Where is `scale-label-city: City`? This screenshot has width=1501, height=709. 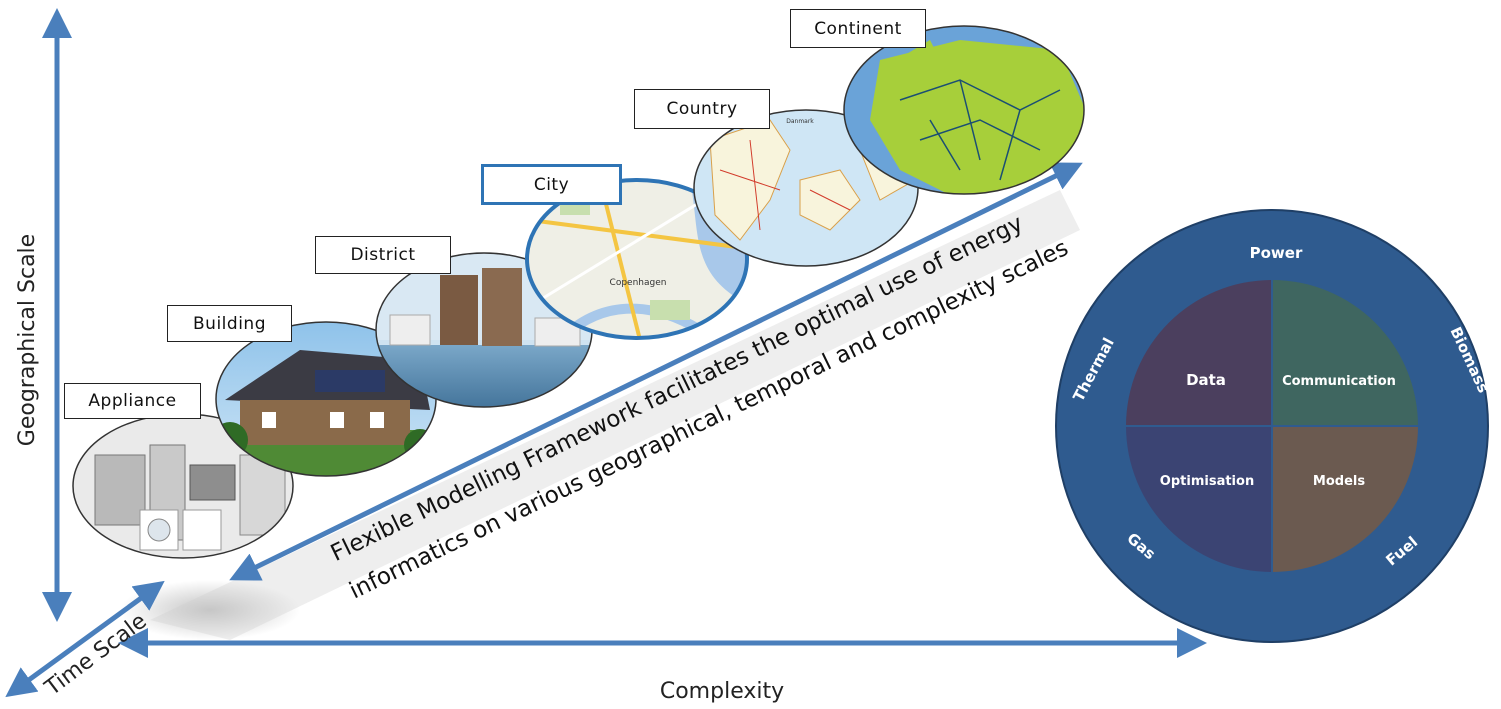
scale-label-city: City is located at coordinates (551, 184).